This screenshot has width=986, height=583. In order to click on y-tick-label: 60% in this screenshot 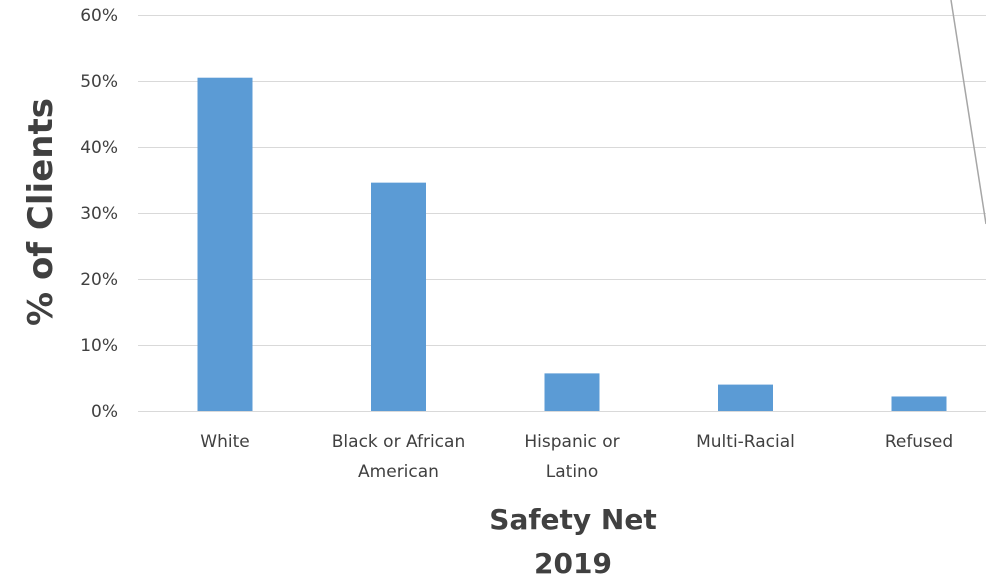, I will do `click(99, 16)`.